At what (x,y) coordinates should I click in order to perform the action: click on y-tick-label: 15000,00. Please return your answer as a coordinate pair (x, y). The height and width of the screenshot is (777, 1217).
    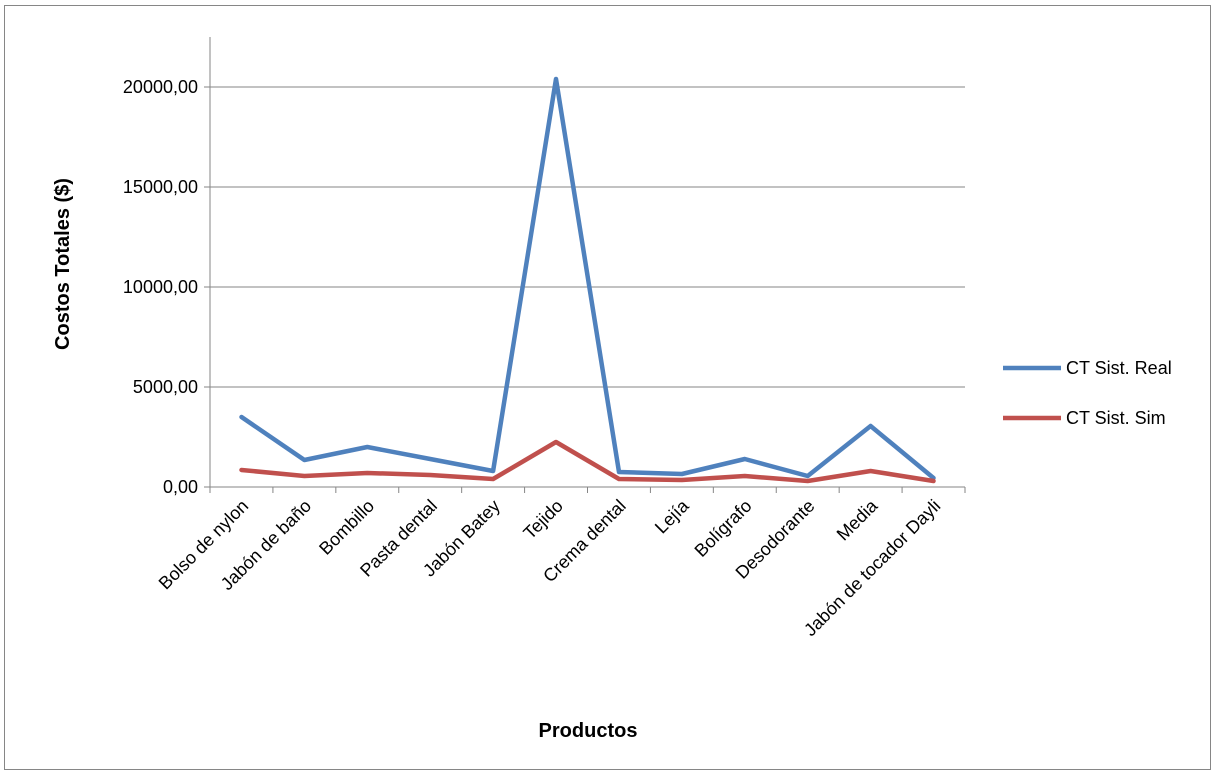
    Looking at the image, I should click on (160, 187).